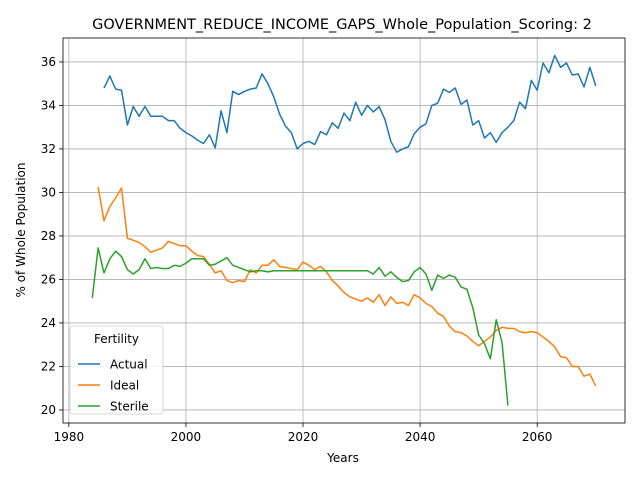 Image resolution: width=640 pixels, height=484 pixels. I want to click on x-axis-label: Years, so click(342, 458).